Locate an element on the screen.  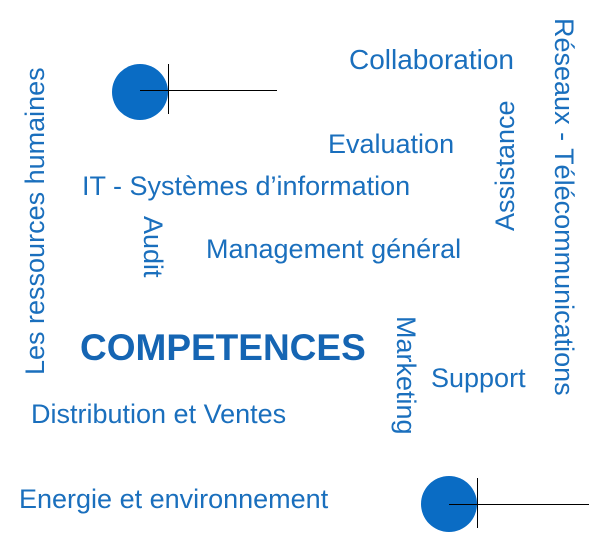
blue-circle-top is located at coordinates (140, 92).